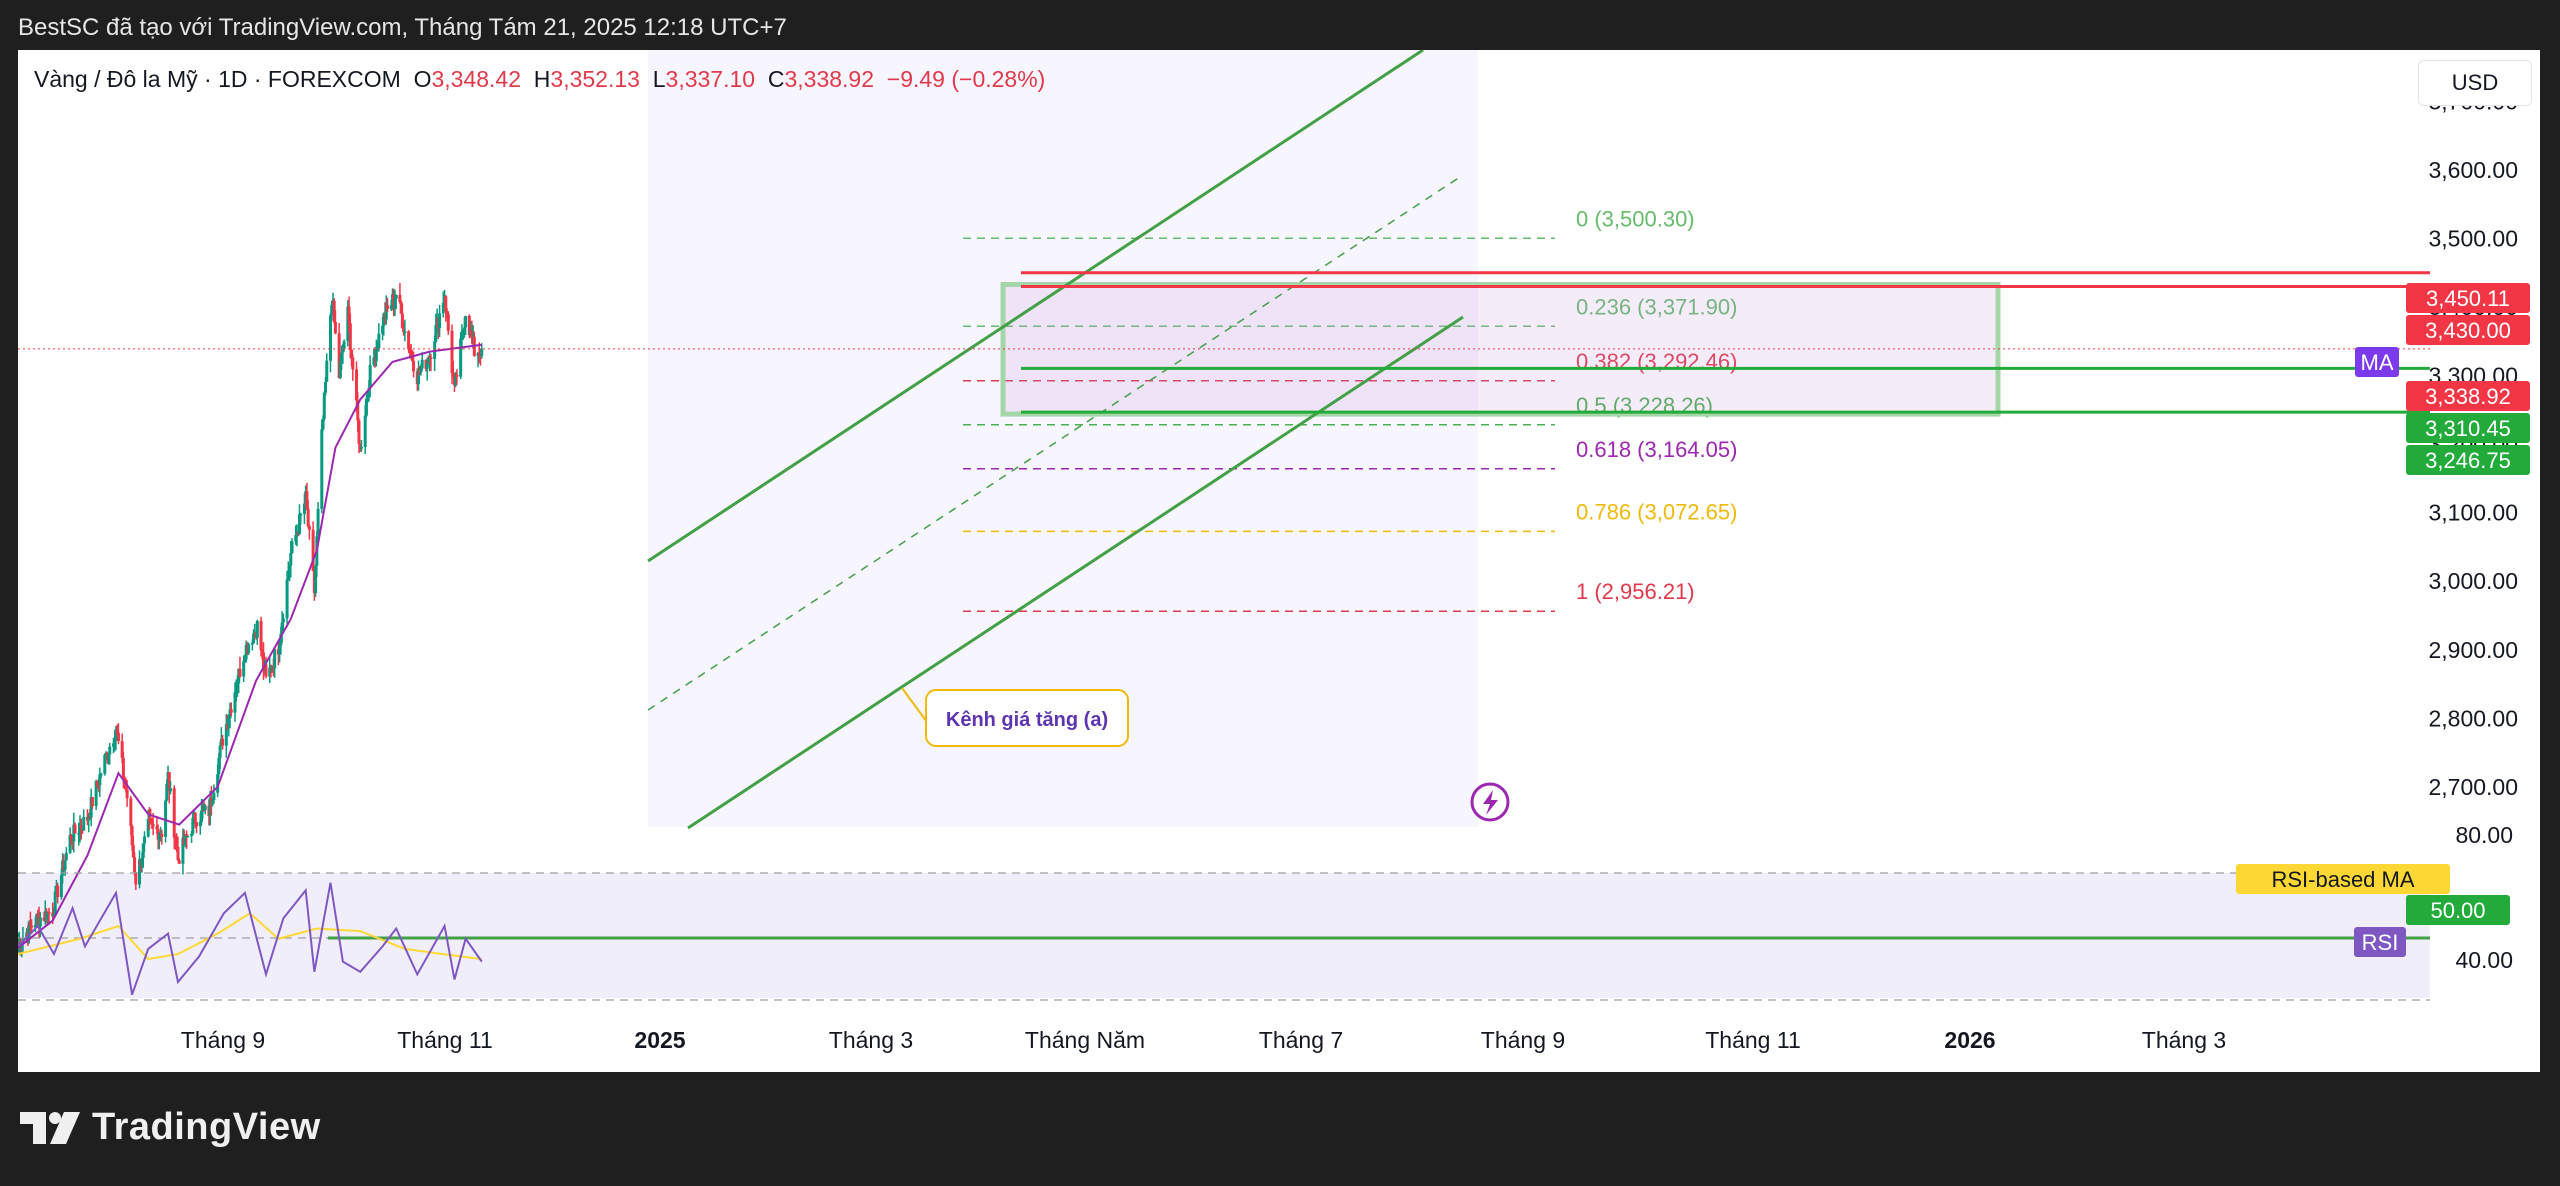 This screenshot has width=2560, height=1186. What do you see at coordinates (2380, 942) in the screenshot?
I see `rsi-tag` at bounding box center [2380, 942].